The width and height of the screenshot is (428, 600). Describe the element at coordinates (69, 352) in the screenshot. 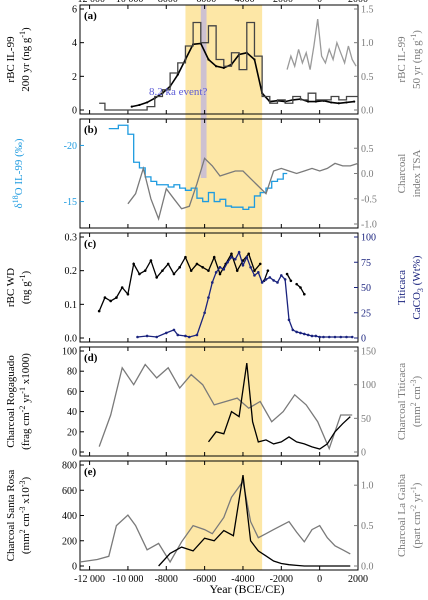

I see `left-tick-label: 100` at that location.